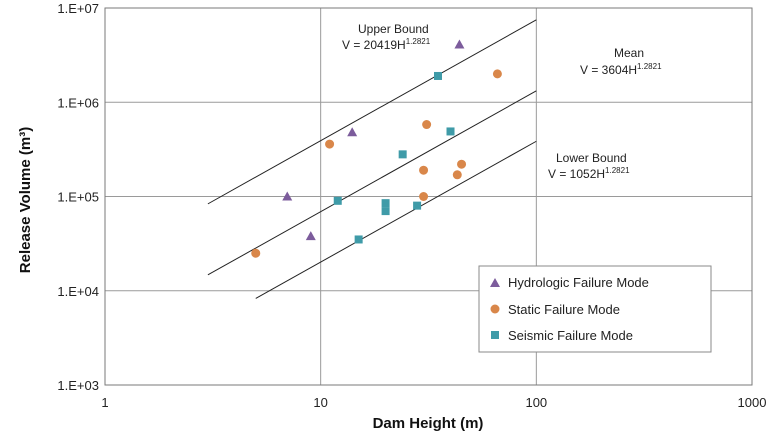  I want to click on upper-bound-annotation: Upper Bound V = 20419H1.2821, so click(386, 37).